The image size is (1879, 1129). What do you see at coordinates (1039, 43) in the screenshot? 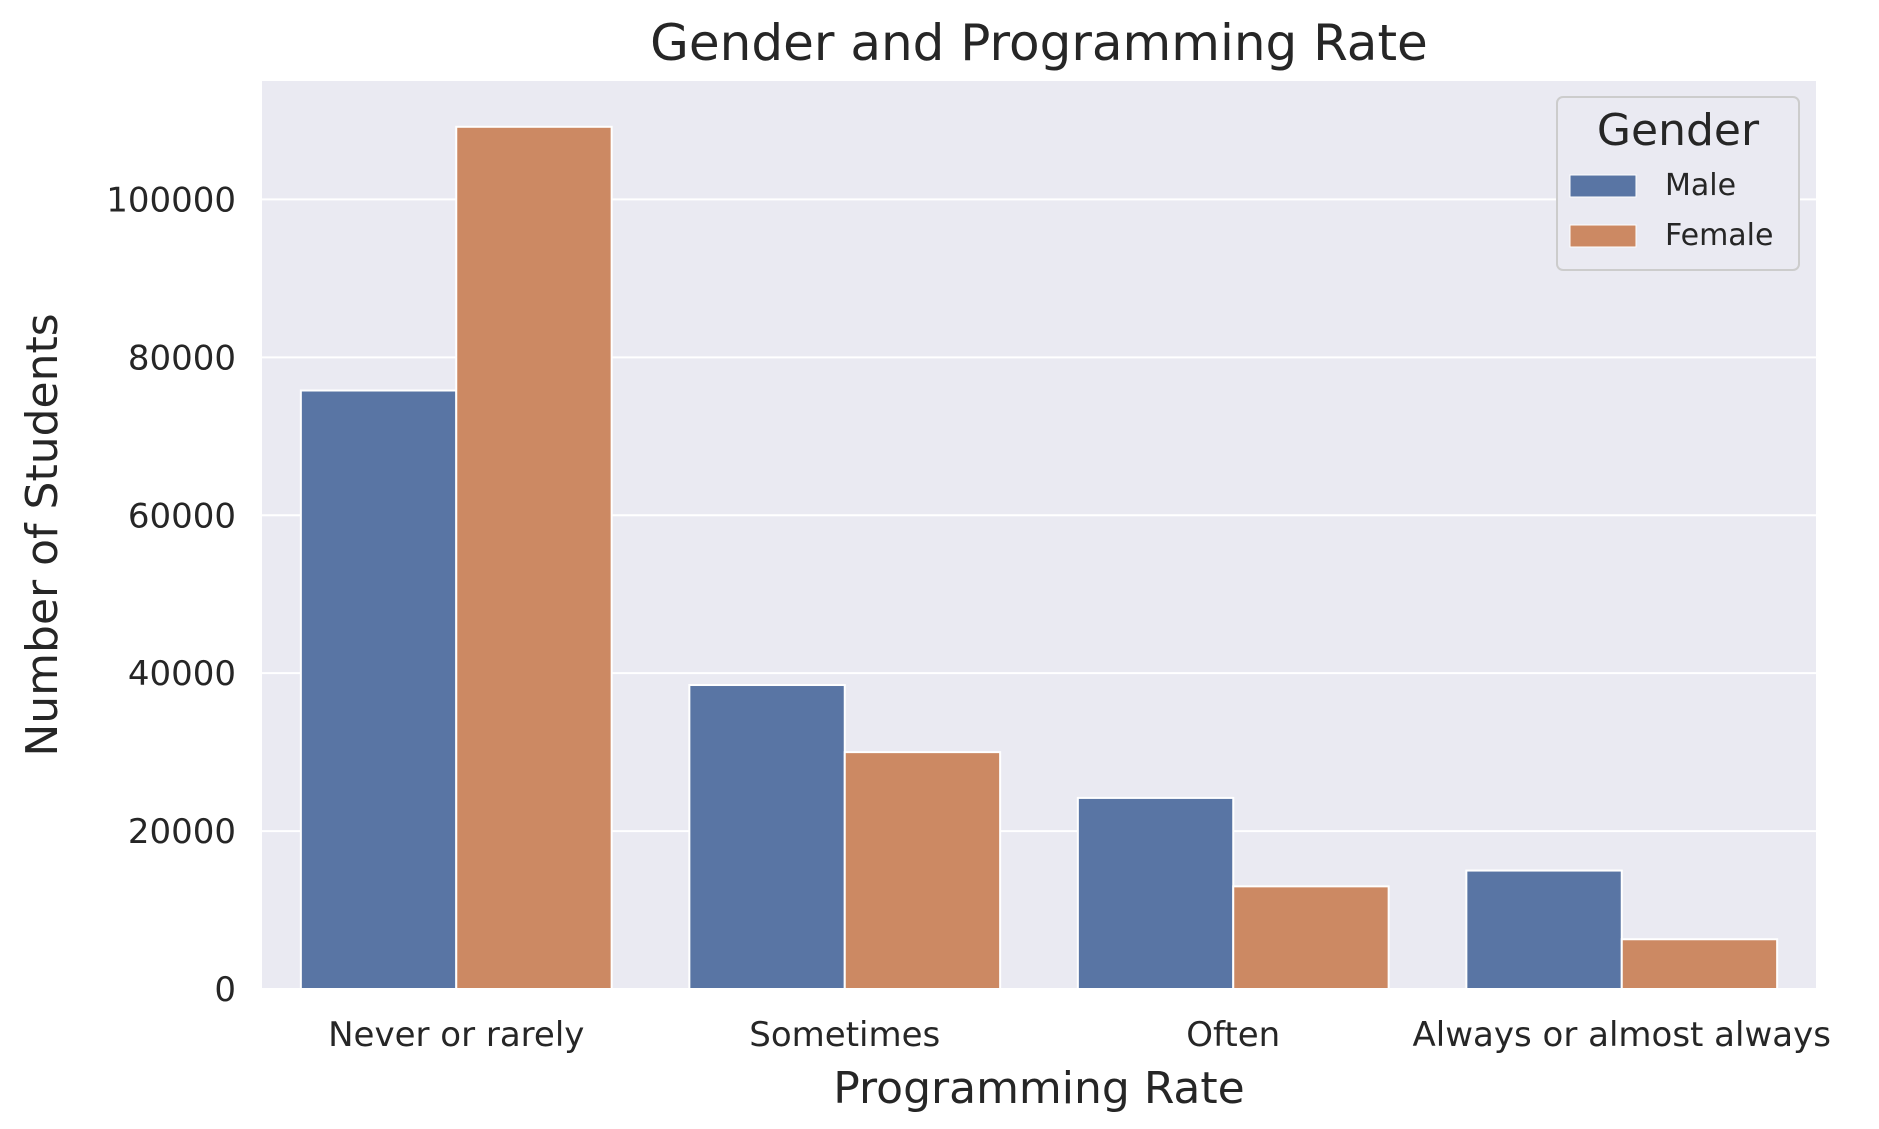
I see `chart-title: Gender and Programming Rate` at bounding box center [1039, 43].